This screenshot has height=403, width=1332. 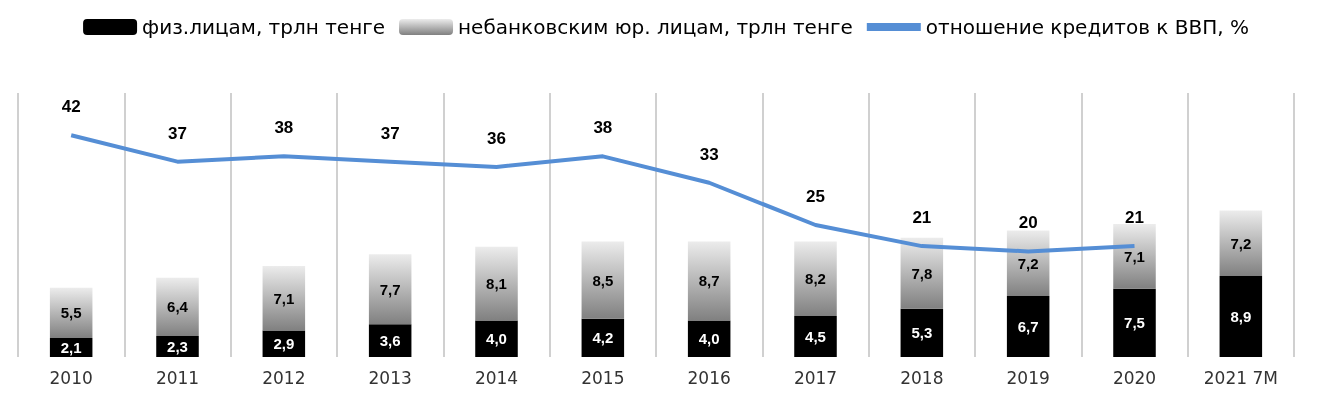 I want to click on data-label: 2,3, so click(x=177, y=347).